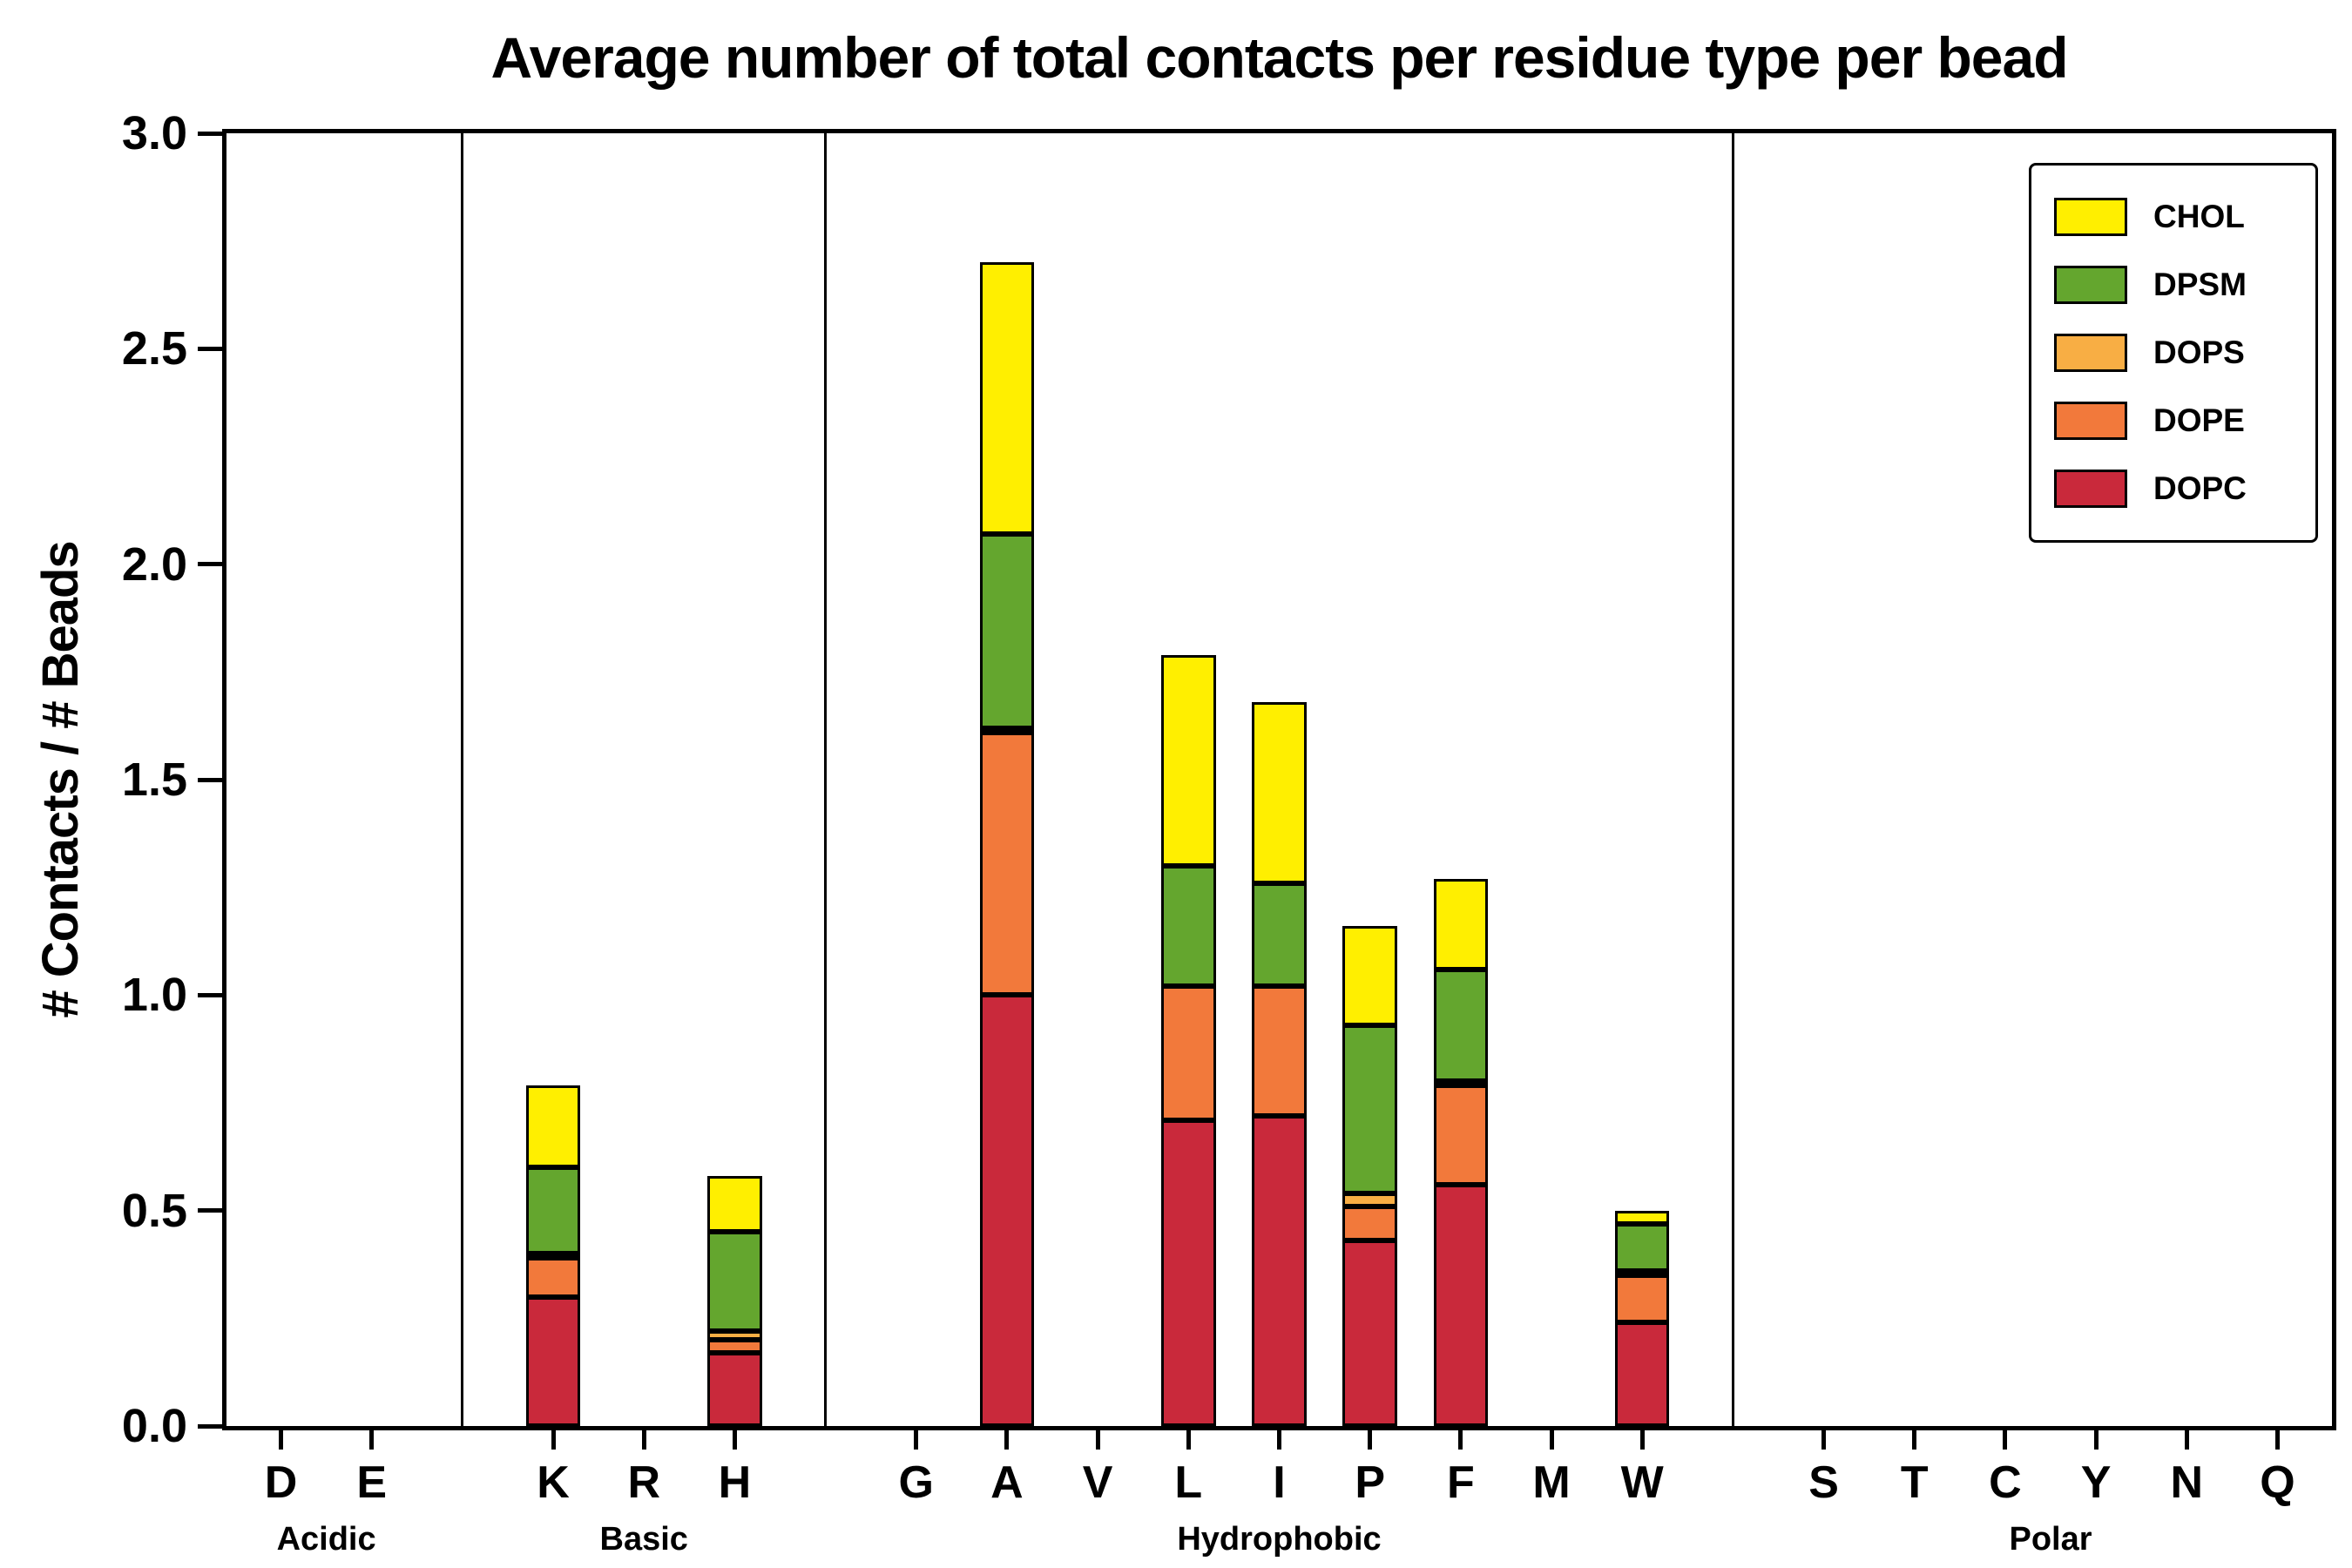 The width and height of the screenshot is (2352, 1568). Describe the element at coordinates (1914, 1482) in the screenshot. I see `x-category-label-T: T` at that location.